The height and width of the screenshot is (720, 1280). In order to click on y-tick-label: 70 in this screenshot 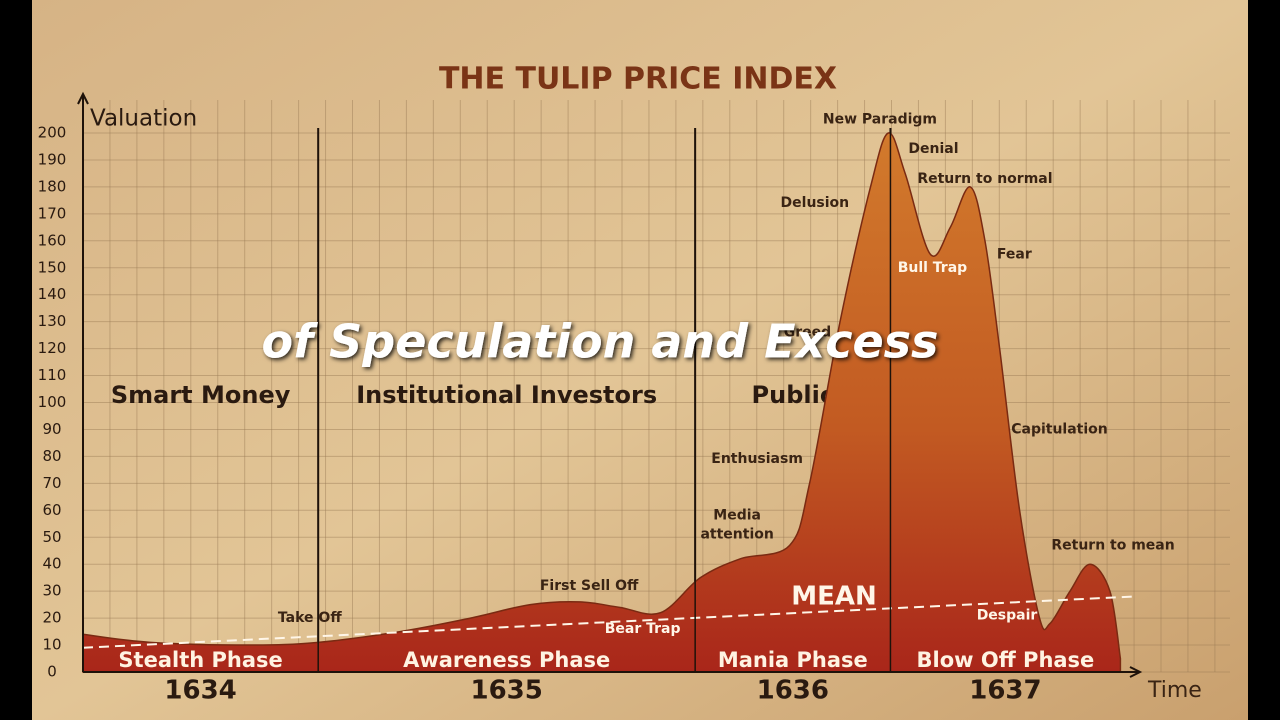, I will do `click(51, 483)`.